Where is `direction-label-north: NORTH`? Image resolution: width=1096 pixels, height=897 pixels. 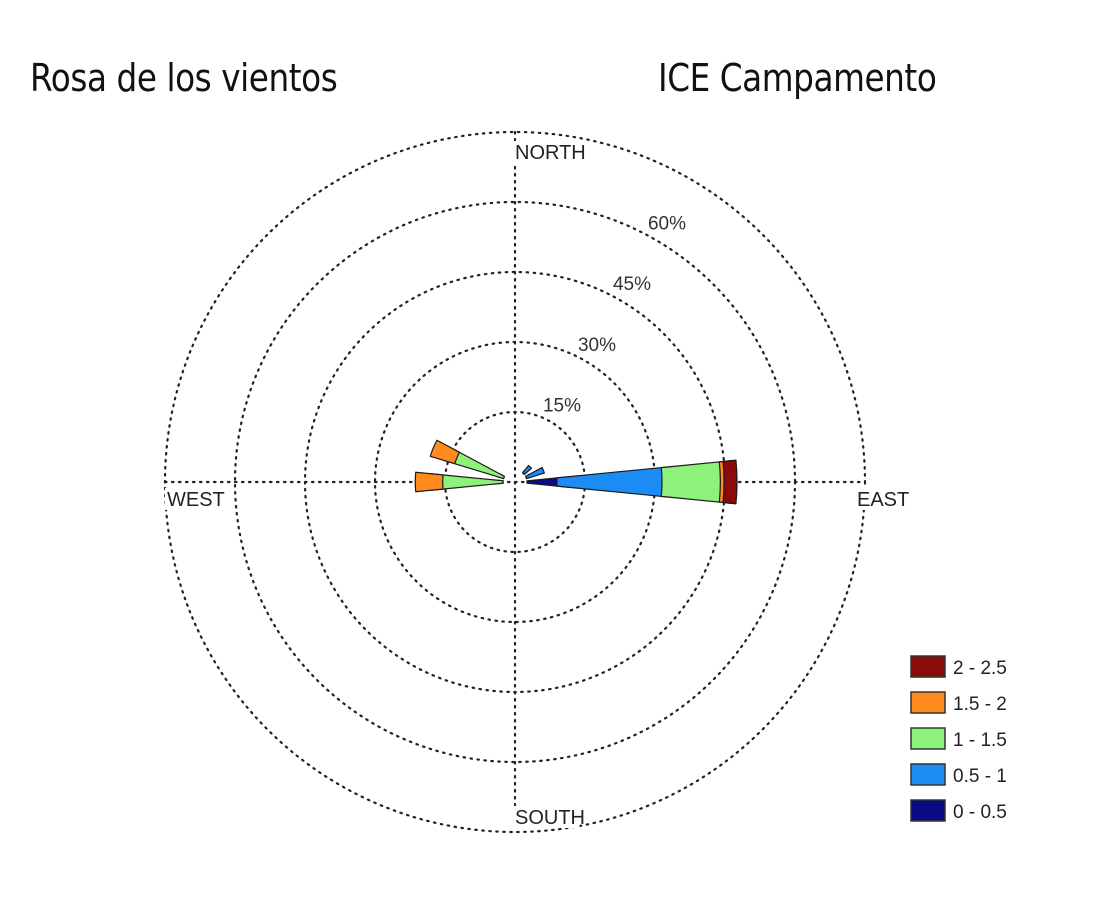 direction-label-north: NORTH is located at coordinates (550, 153).